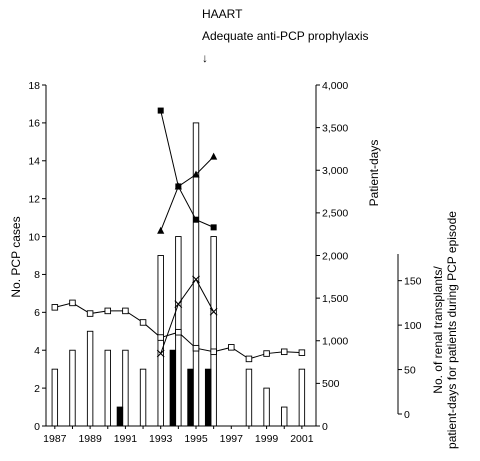 Image resolution: width=480 pixels, height=461 pixels. Describe the element at coordinates (187, 316) in the screenshot. I see `series-line-x` at that location.